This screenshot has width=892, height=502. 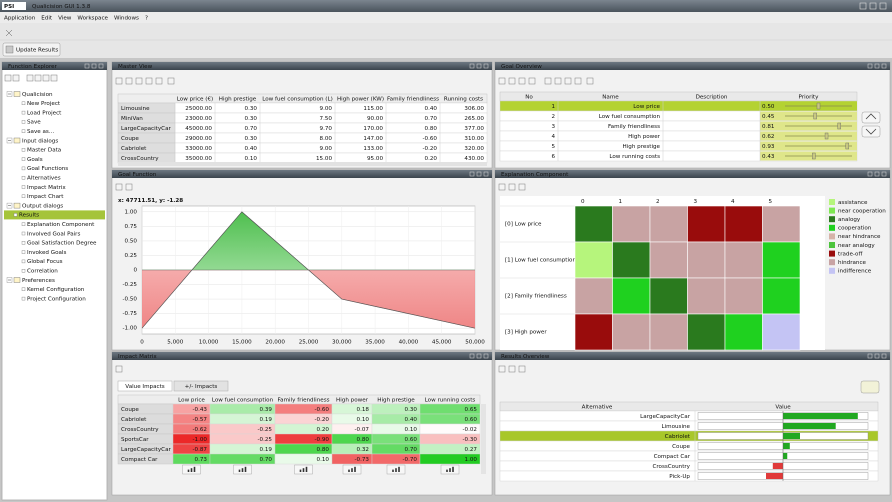 What do you see at coordinates (37, 50) in the screenshot?
I see `button-label: Update Results` at bounding box center [37, 50].